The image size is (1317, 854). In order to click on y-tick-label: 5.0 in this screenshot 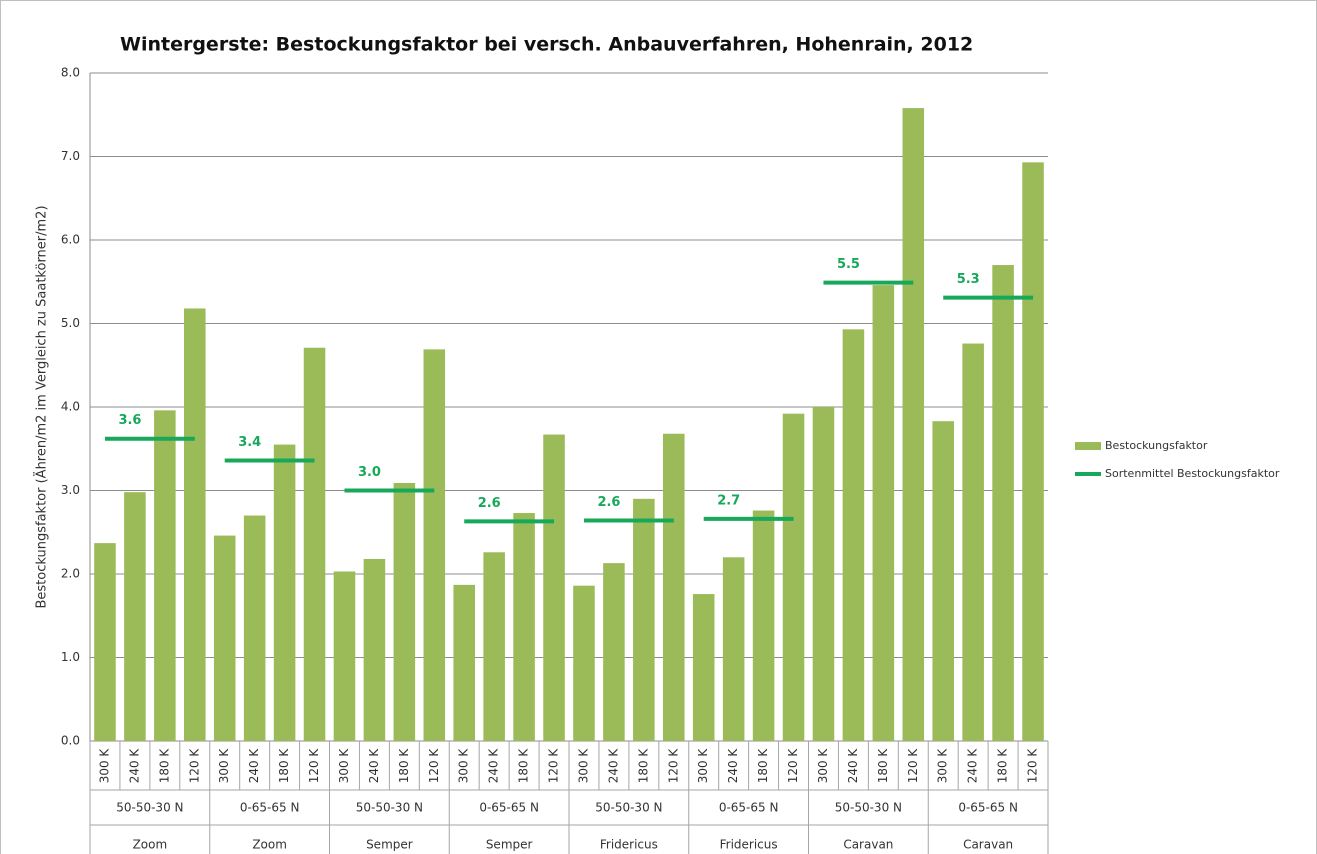, I will do `click(70, 323)`.